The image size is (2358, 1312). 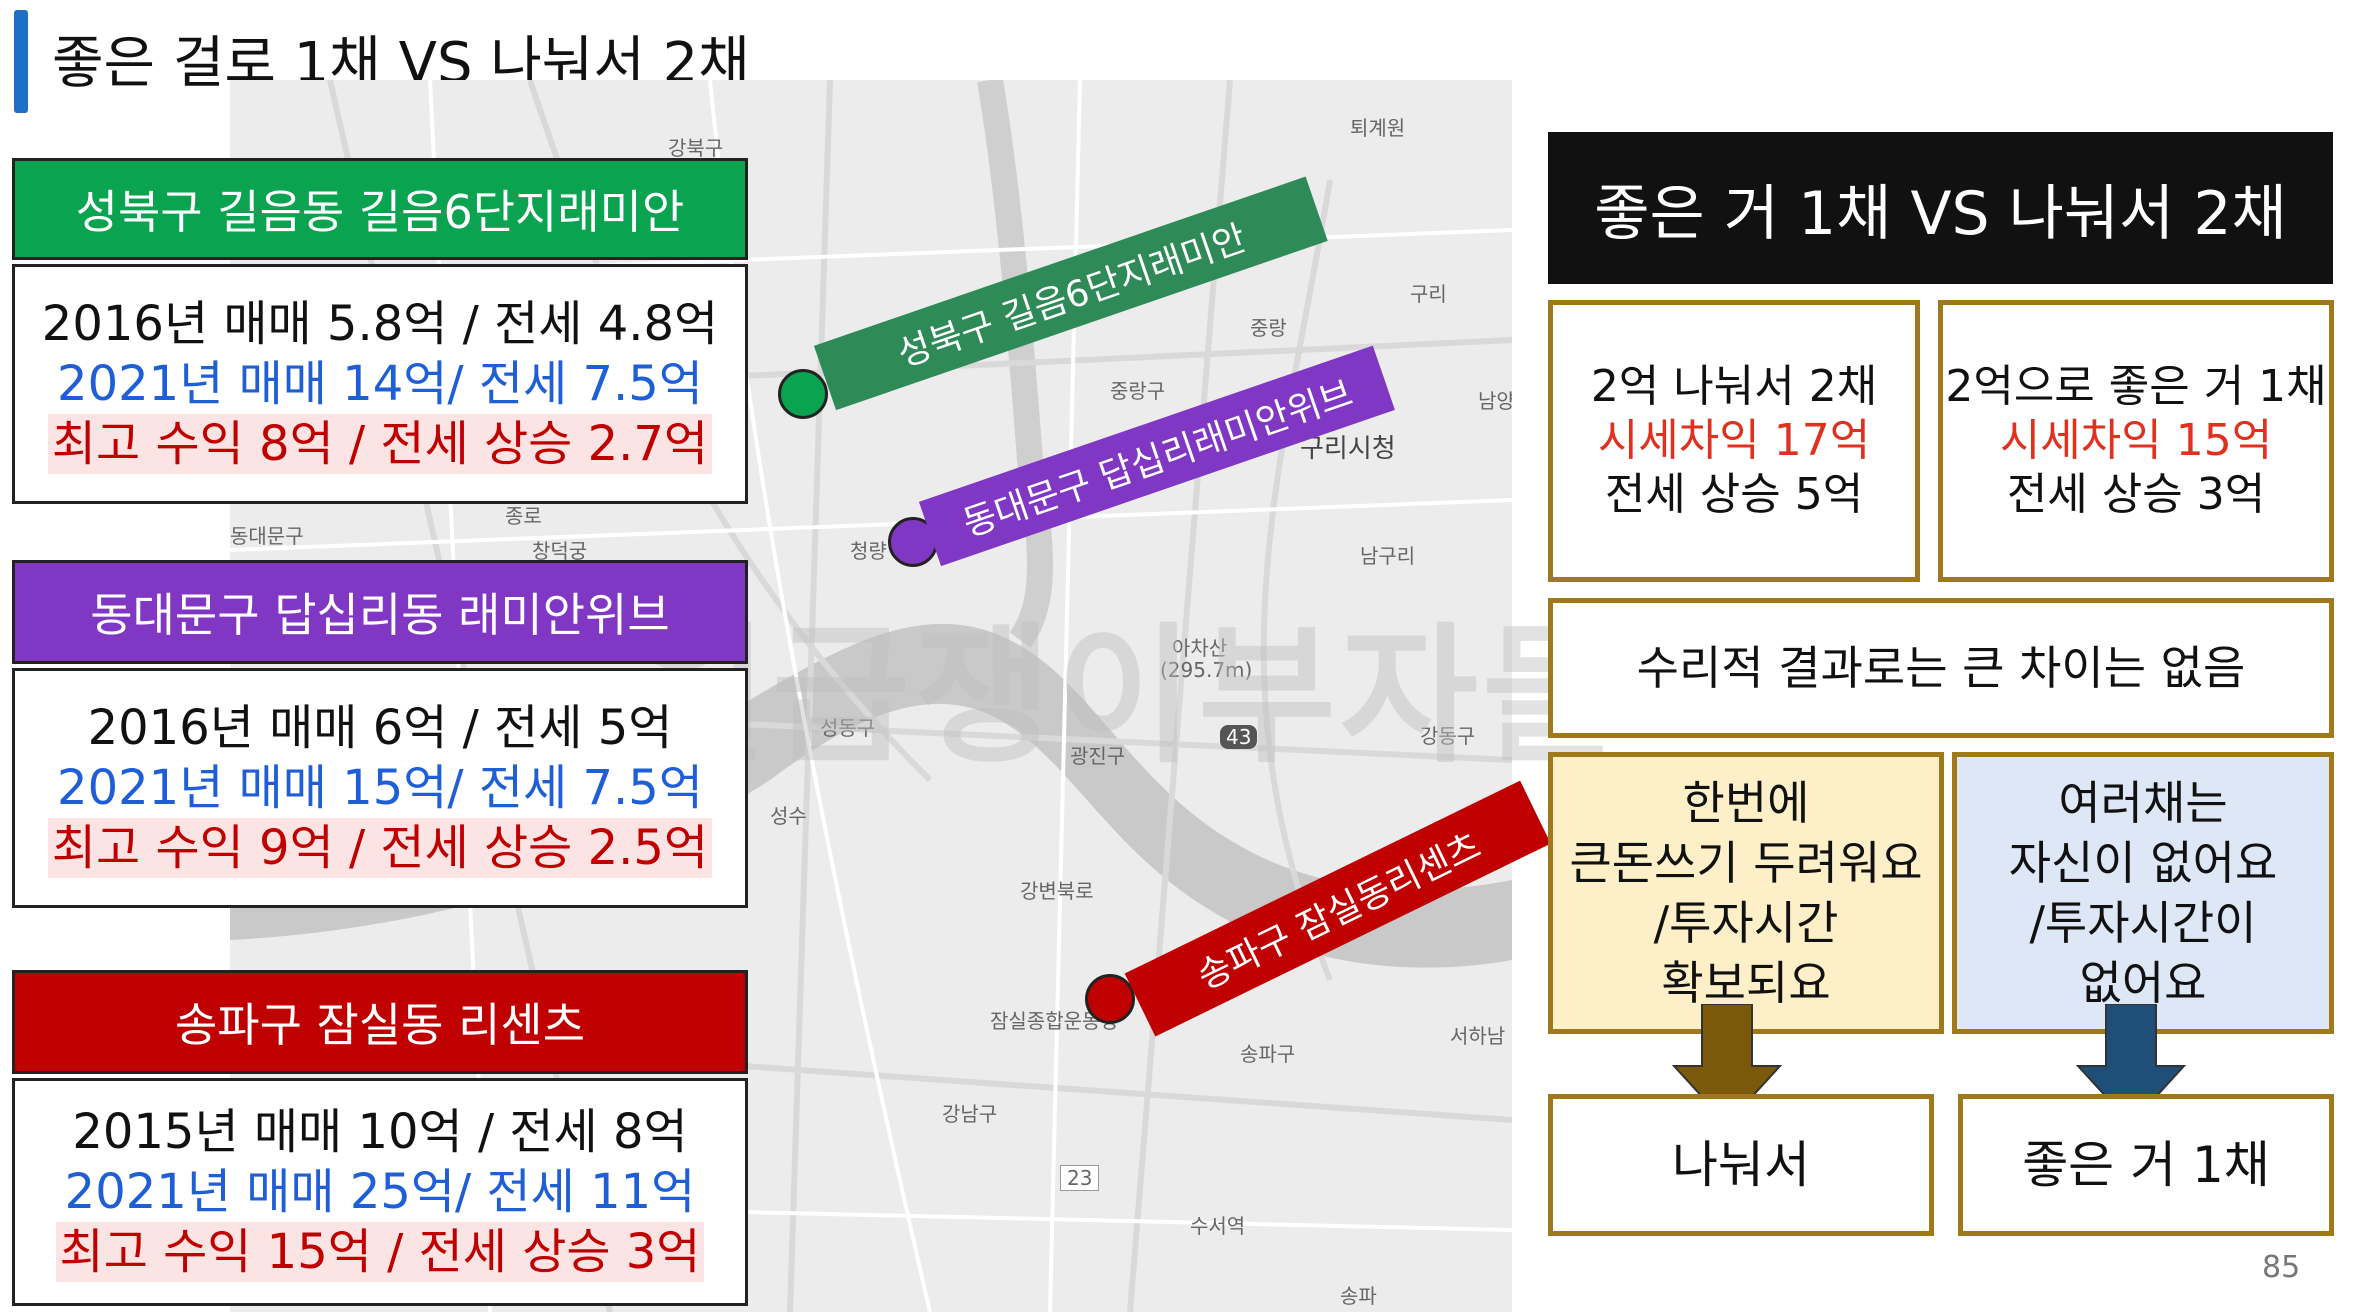 What do you see at coordinates (380, 728) in the screenshot?
I see `price-2016: 2016년 매매 6억 / 전세 5억` at bounding box center [380, 728].